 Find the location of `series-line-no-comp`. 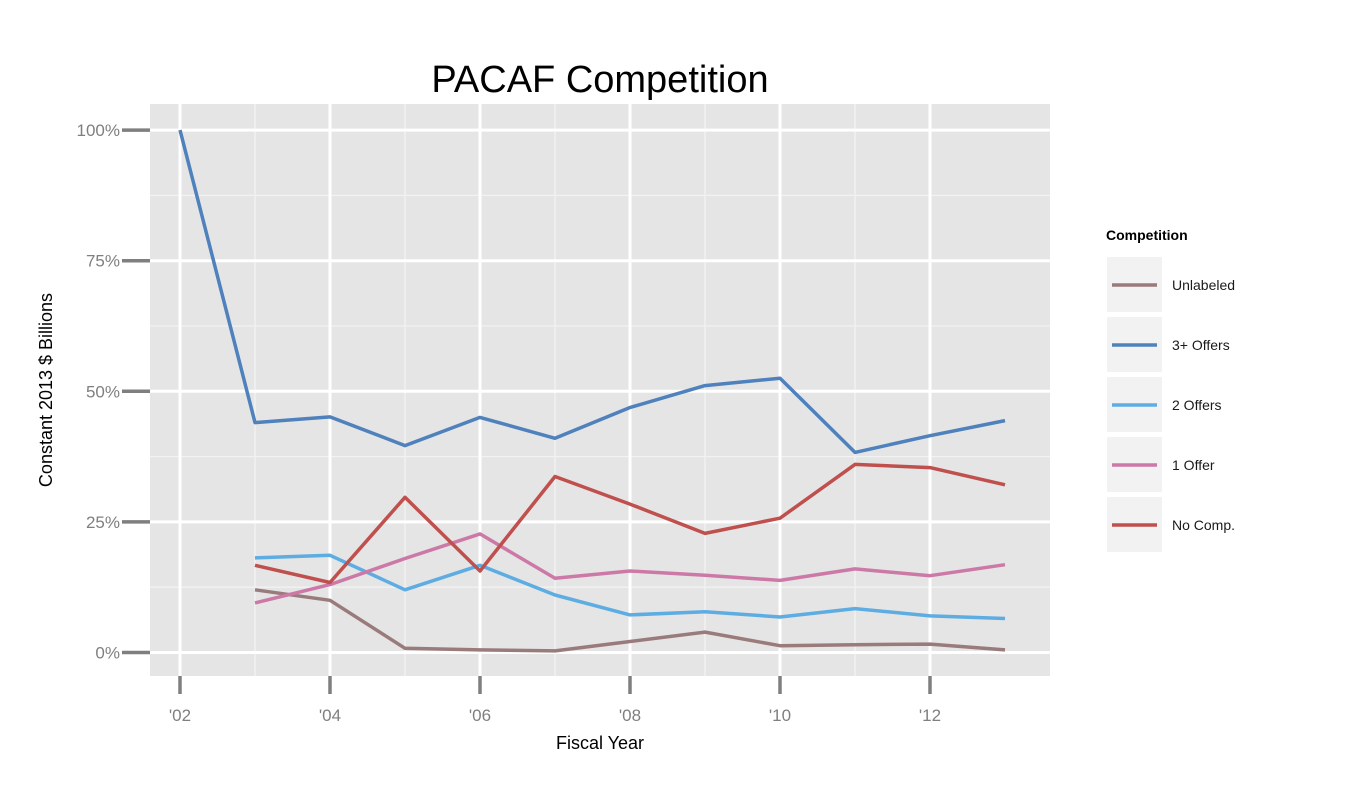

series-line-no-comp is located at coordinates (630, 523).